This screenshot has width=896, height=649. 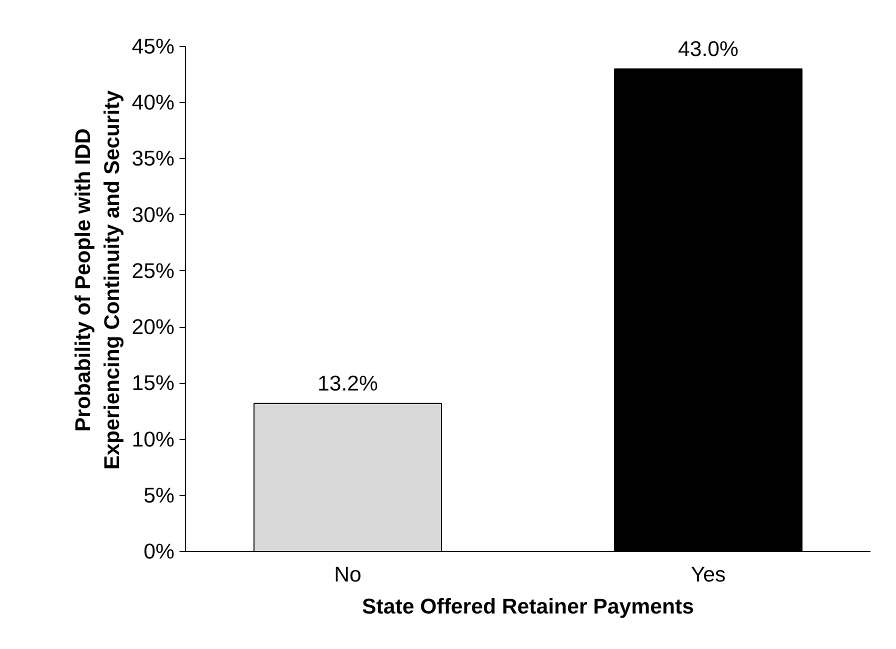 What do you see at coordinates (528, 606) in the screenshot?
I see `x-axis-title: State Offered Retainer Payments` at bounding box center [528, 606].